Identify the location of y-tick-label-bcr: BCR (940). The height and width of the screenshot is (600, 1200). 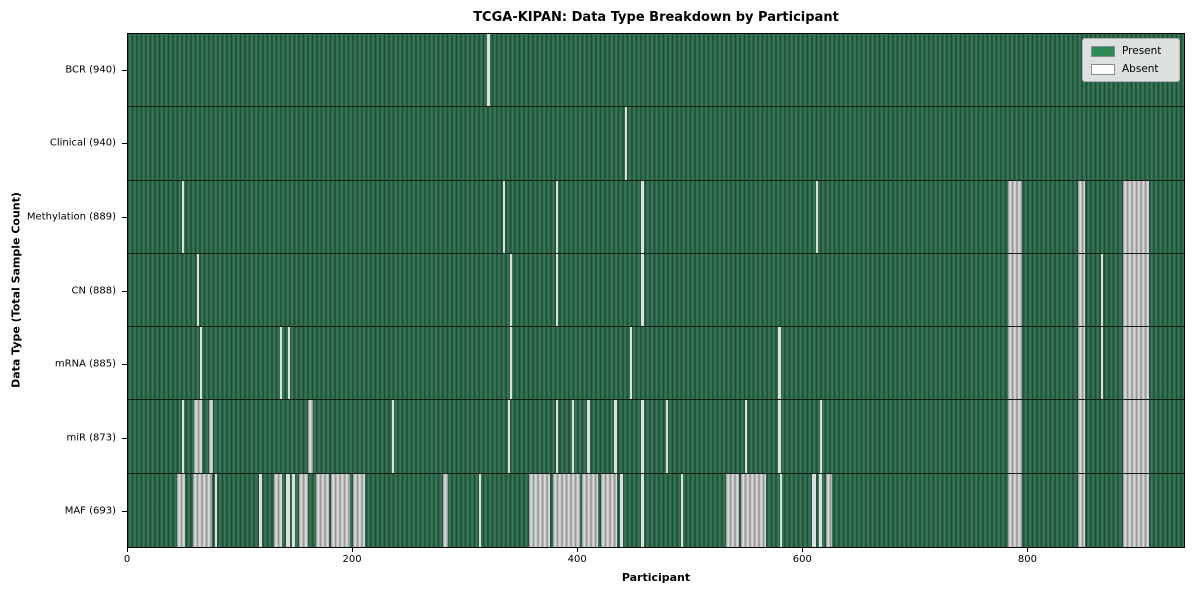
(90, 70).